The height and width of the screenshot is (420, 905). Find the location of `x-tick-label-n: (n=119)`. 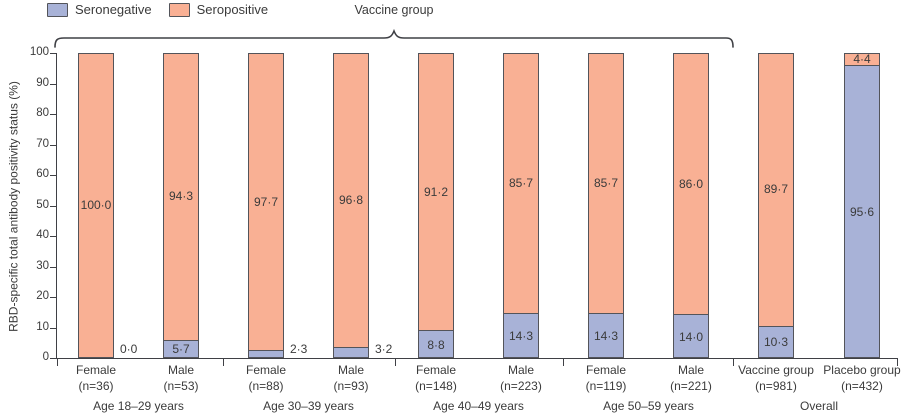

x-tick-label-n: (n=119) is located at coordinates (606, 386).